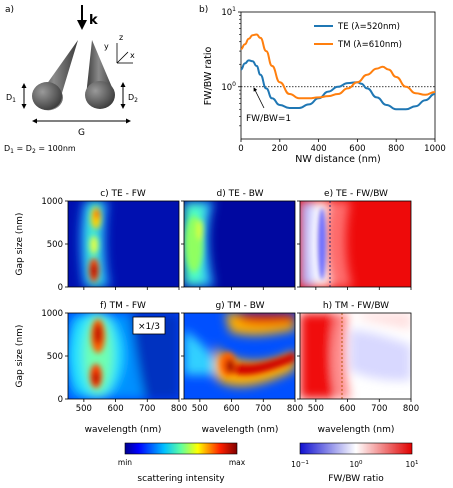  What do you see at coordinates (358, 36) in the screenshot?
I see `chart-legend: TE (λ=520nm) TM (λ=610nm)` at bounding box center [358, 36].